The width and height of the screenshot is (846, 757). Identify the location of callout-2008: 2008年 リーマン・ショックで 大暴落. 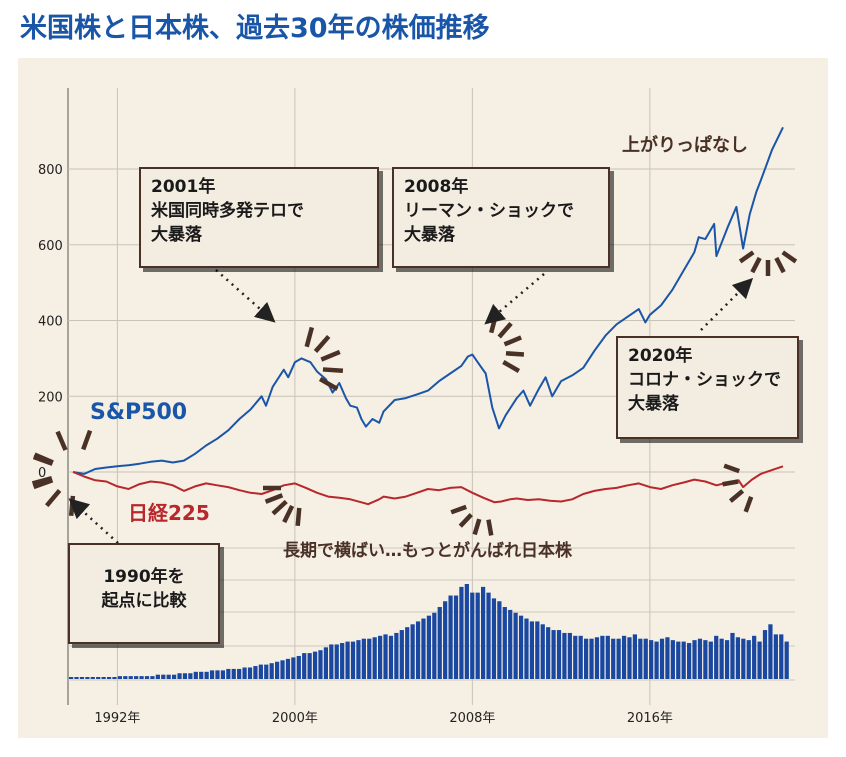
(501, 217).